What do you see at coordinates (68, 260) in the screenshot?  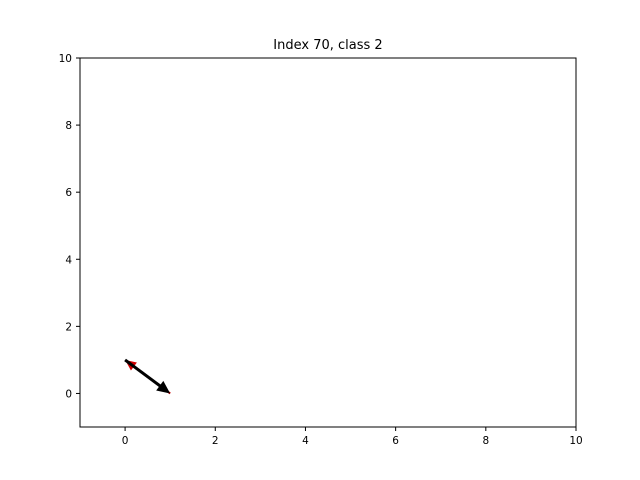 I see `y-tick-label: 4` at bounding box center [68, 260].